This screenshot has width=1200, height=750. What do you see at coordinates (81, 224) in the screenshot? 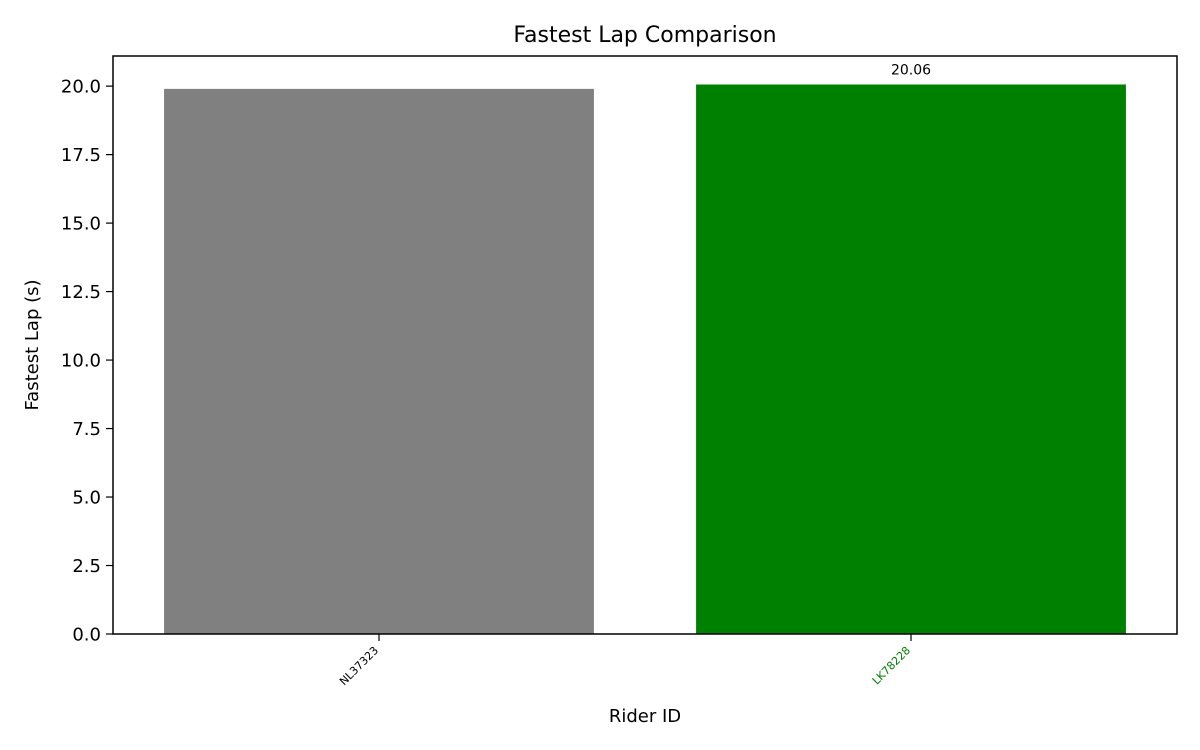
I see `y-tick-label: 15.0` at bounding box center [81, 224].